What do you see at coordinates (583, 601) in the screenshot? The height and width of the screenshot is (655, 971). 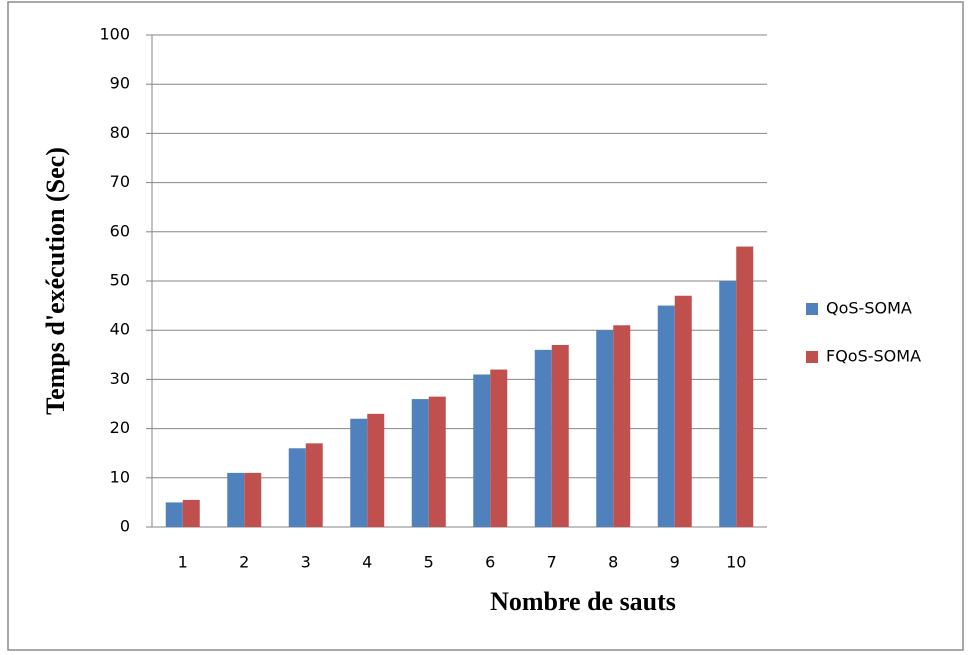 I see `x-axis-label: Nombre de sauts` at bounding box center [583, 601].